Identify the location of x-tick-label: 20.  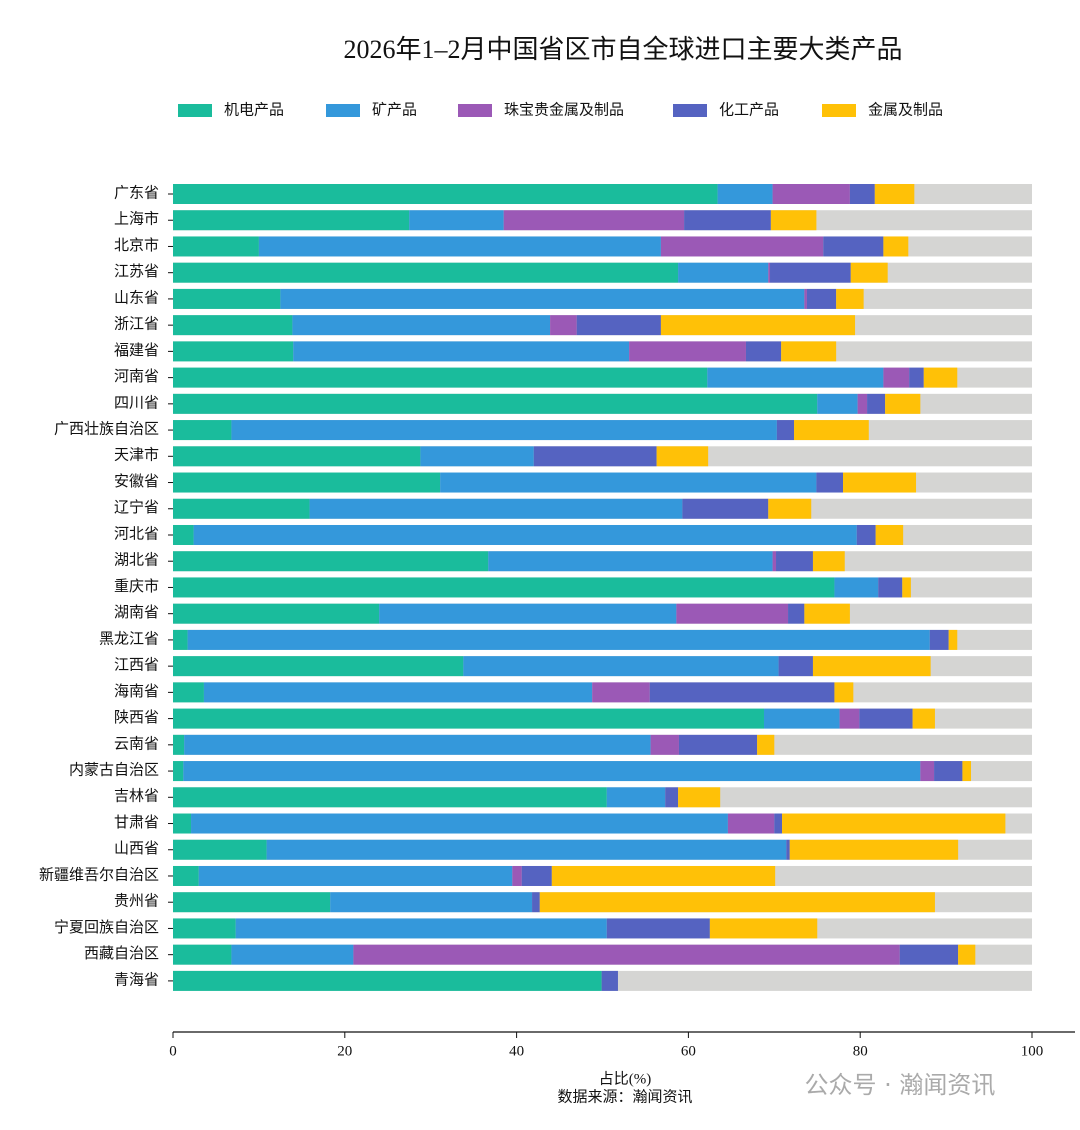
(344, 1051).